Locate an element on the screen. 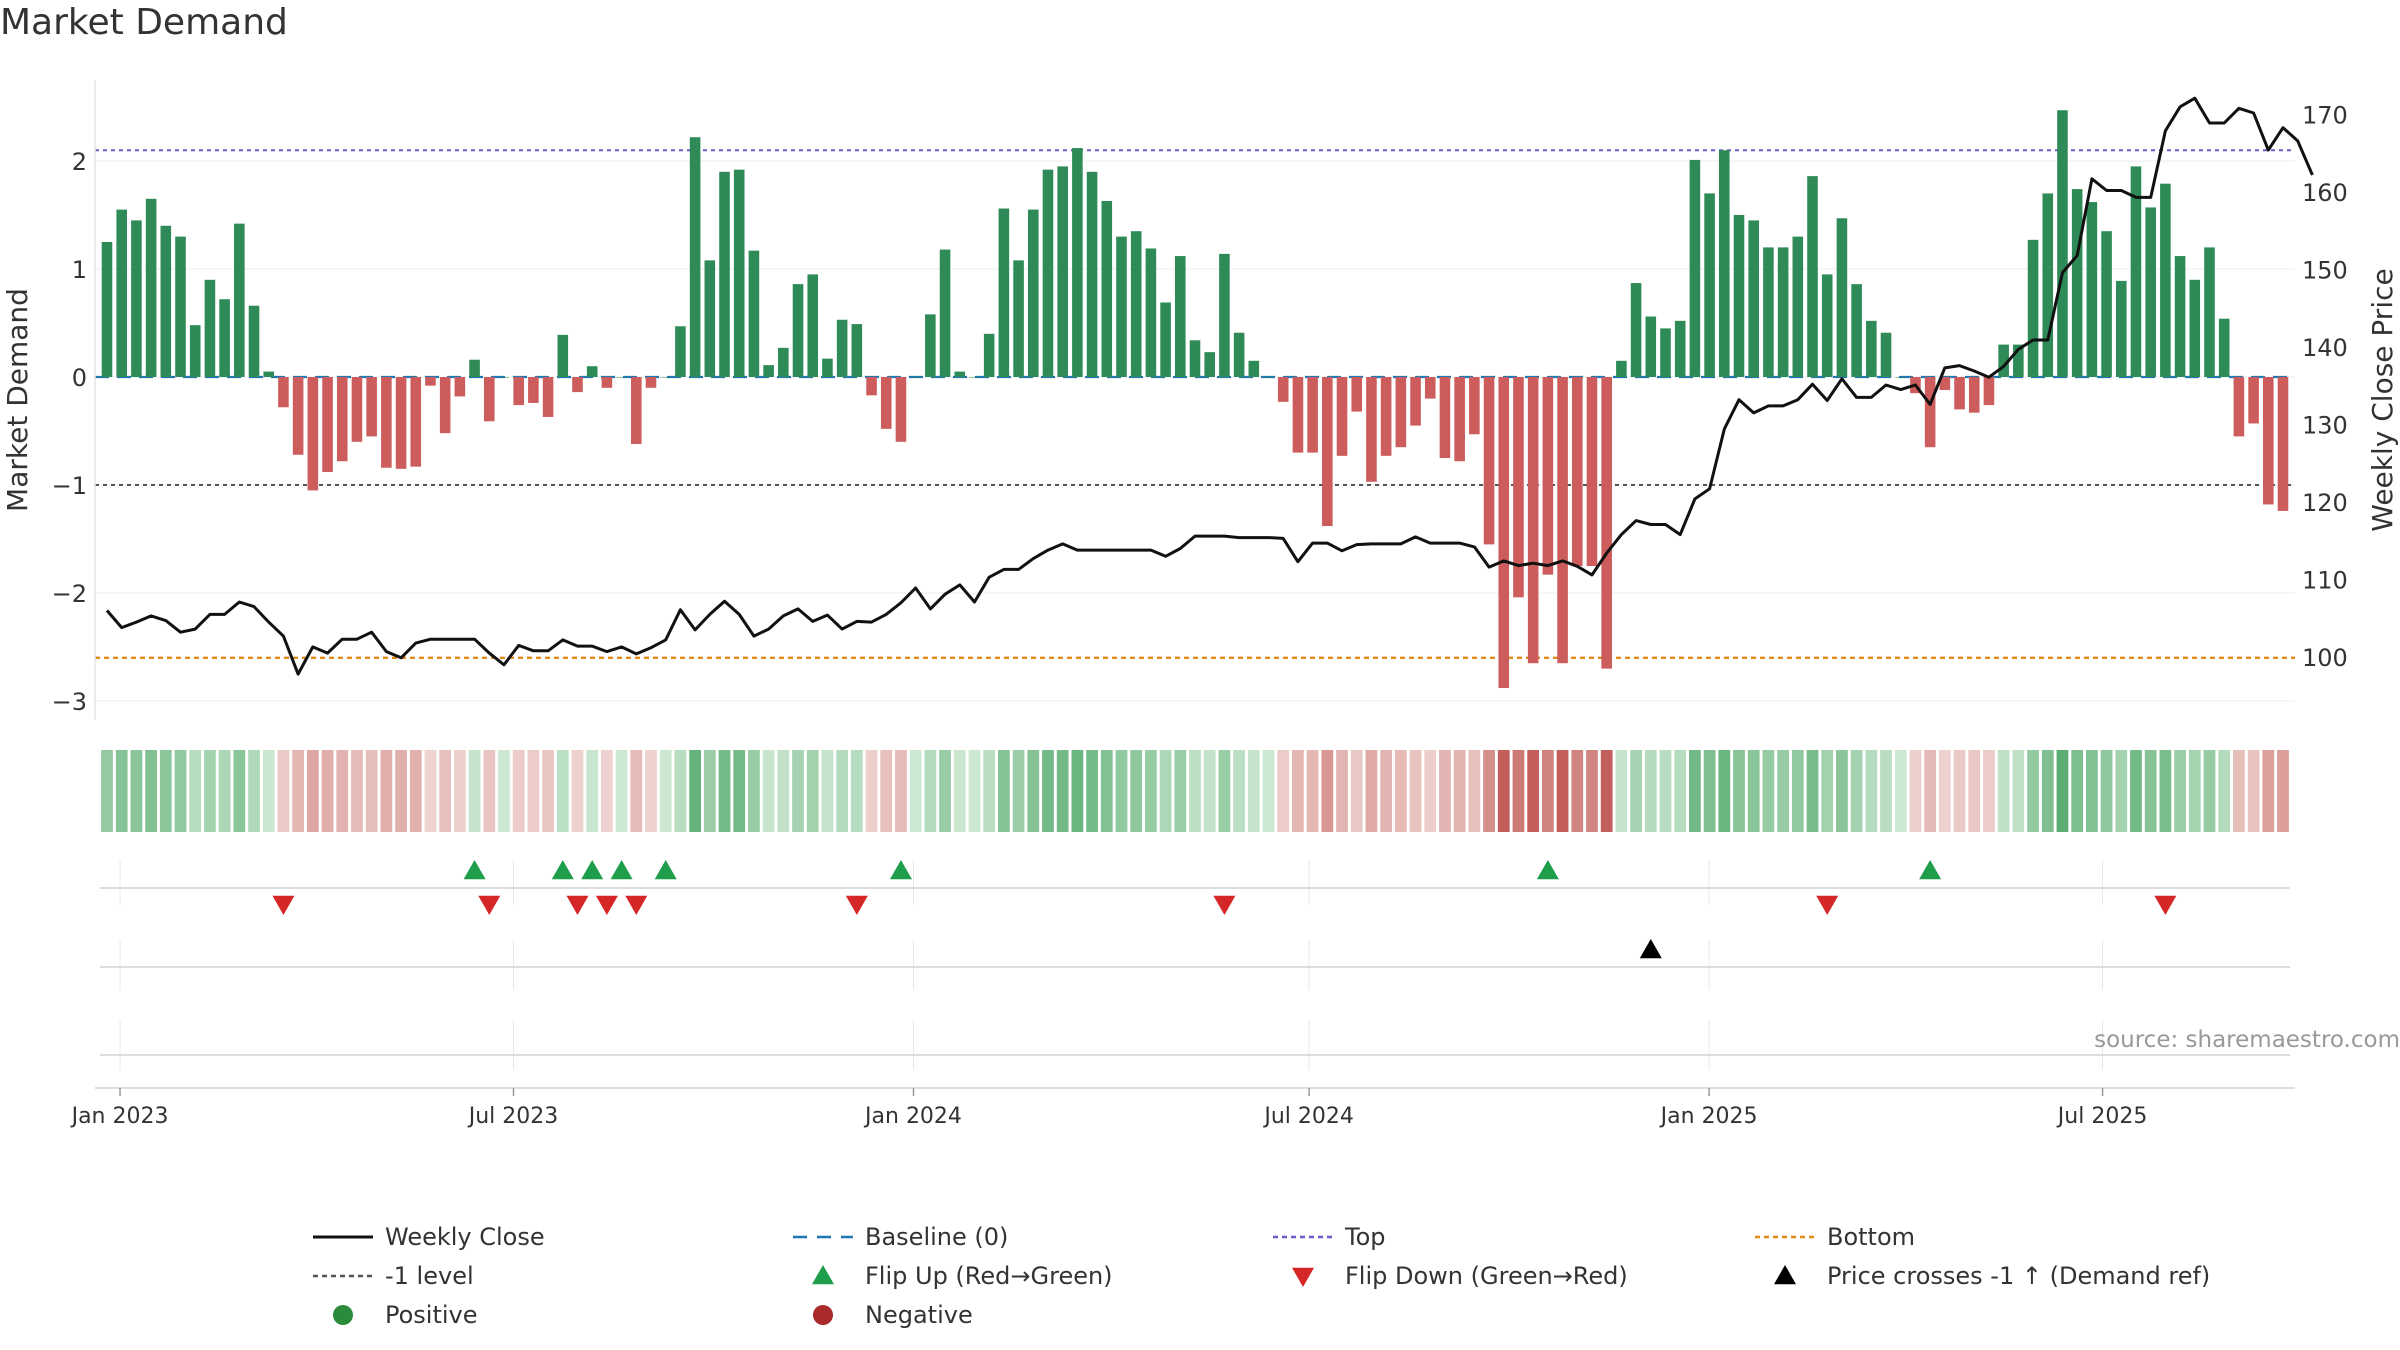 This screenshot has width=2400, height=1350. x-tick-label: Jan 2023 is located at coordinates (119, 1116).